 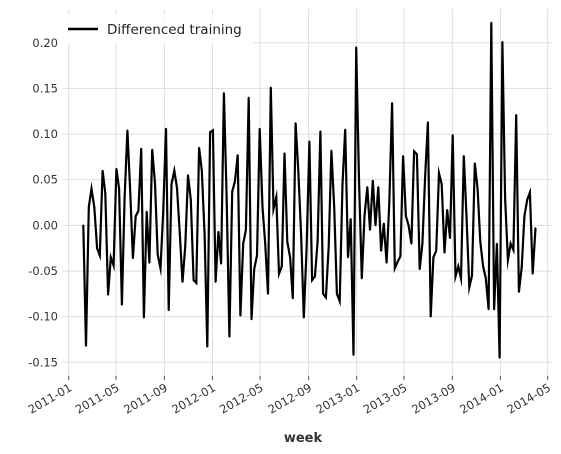 What do you see at coordinates (145, 398) in the screenshot?
I see `x-tick-label: 2011-09` at bounding box center [145, 398].